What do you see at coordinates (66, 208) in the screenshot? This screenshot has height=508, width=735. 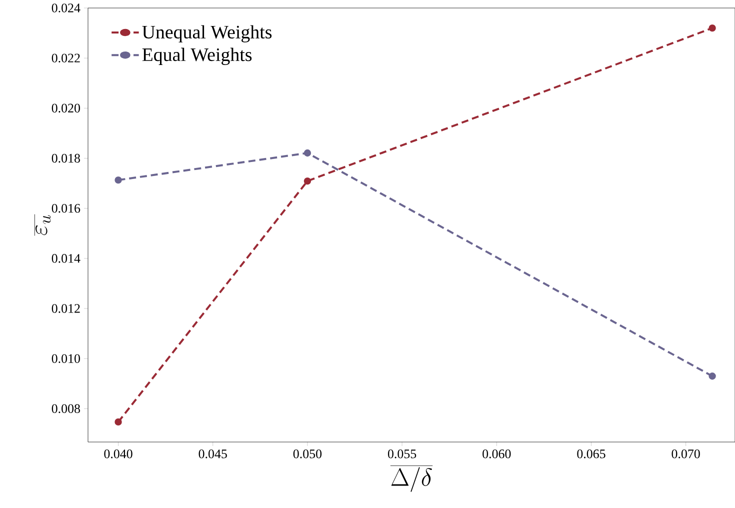 I see `y-tick-label: 0.016` at bounding box center [66, 208].